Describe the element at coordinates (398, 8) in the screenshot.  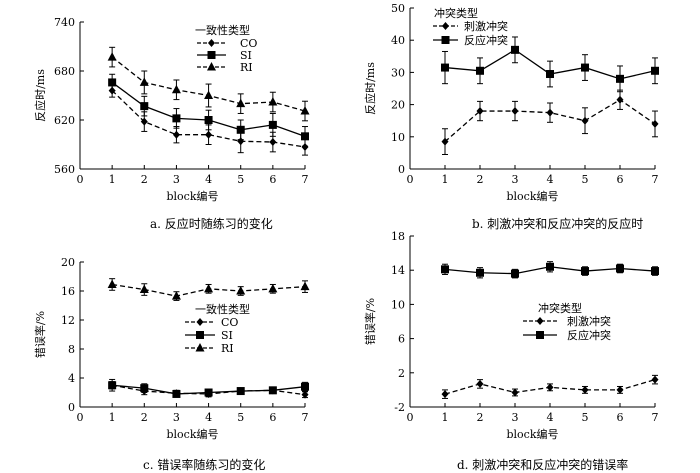
I see `y-tick-label: 50` at that location.